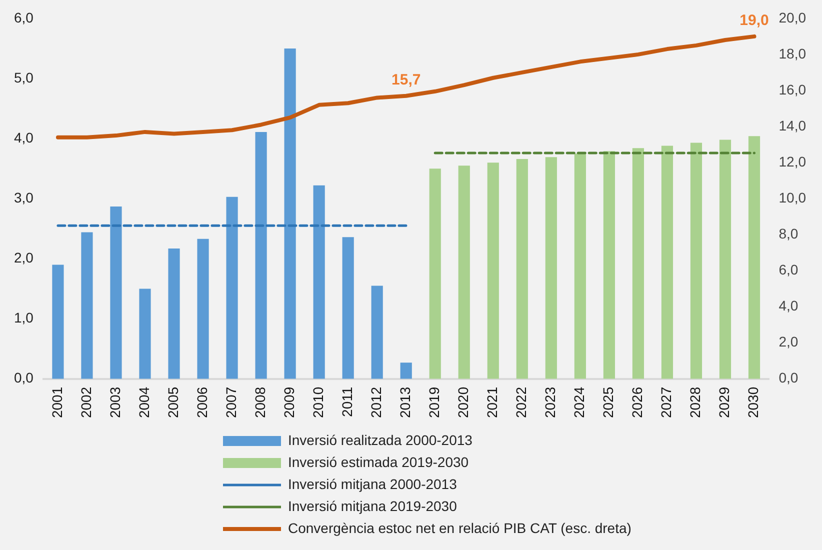 Image resolution: width=822 pixels, height=550 pixels. Describe the element at coordinates (724, 402) in the screenshot. I see `x-tick-label: 2029` at that location.